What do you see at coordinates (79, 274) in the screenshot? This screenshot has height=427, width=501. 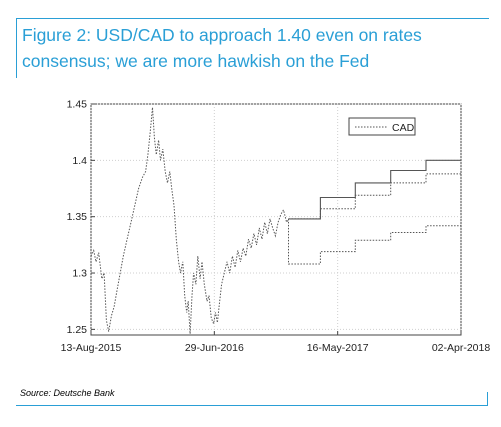 I see `y-tick-label: 1.3` at bounding box center [79, 274].